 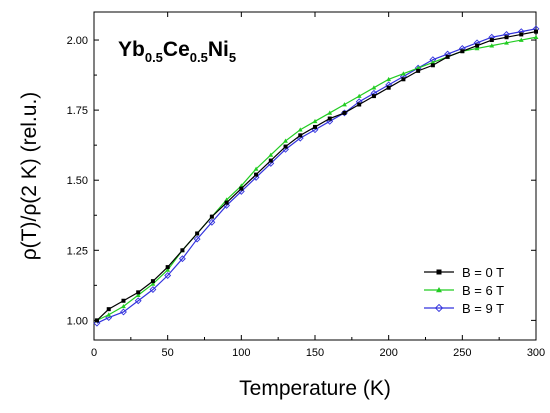 What do you see at coordinates (77, 321) in the screenshot?
I see `y-tick-label: 1.00` at bounding box center [77, 321].